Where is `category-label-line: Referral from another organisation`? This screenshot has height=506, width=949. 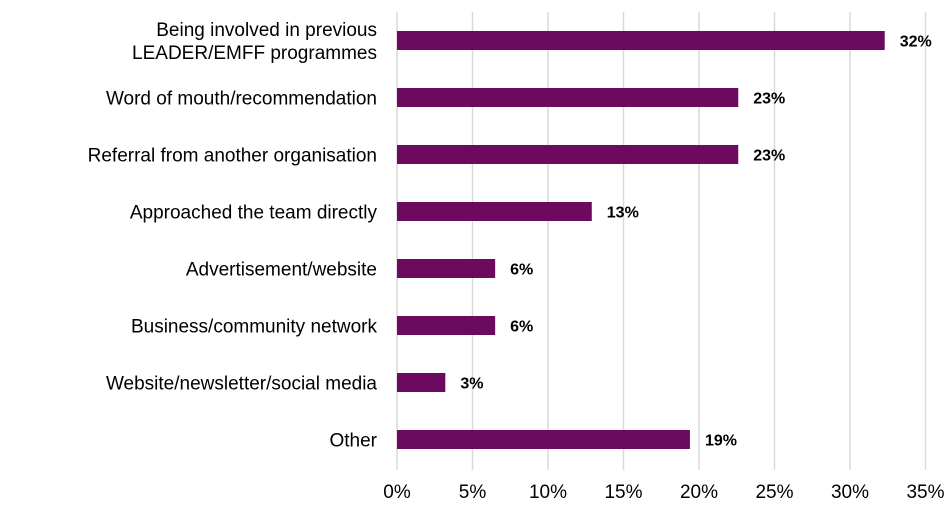
category-label-line: Referral from another organisation is located at coordinates (232, 156).